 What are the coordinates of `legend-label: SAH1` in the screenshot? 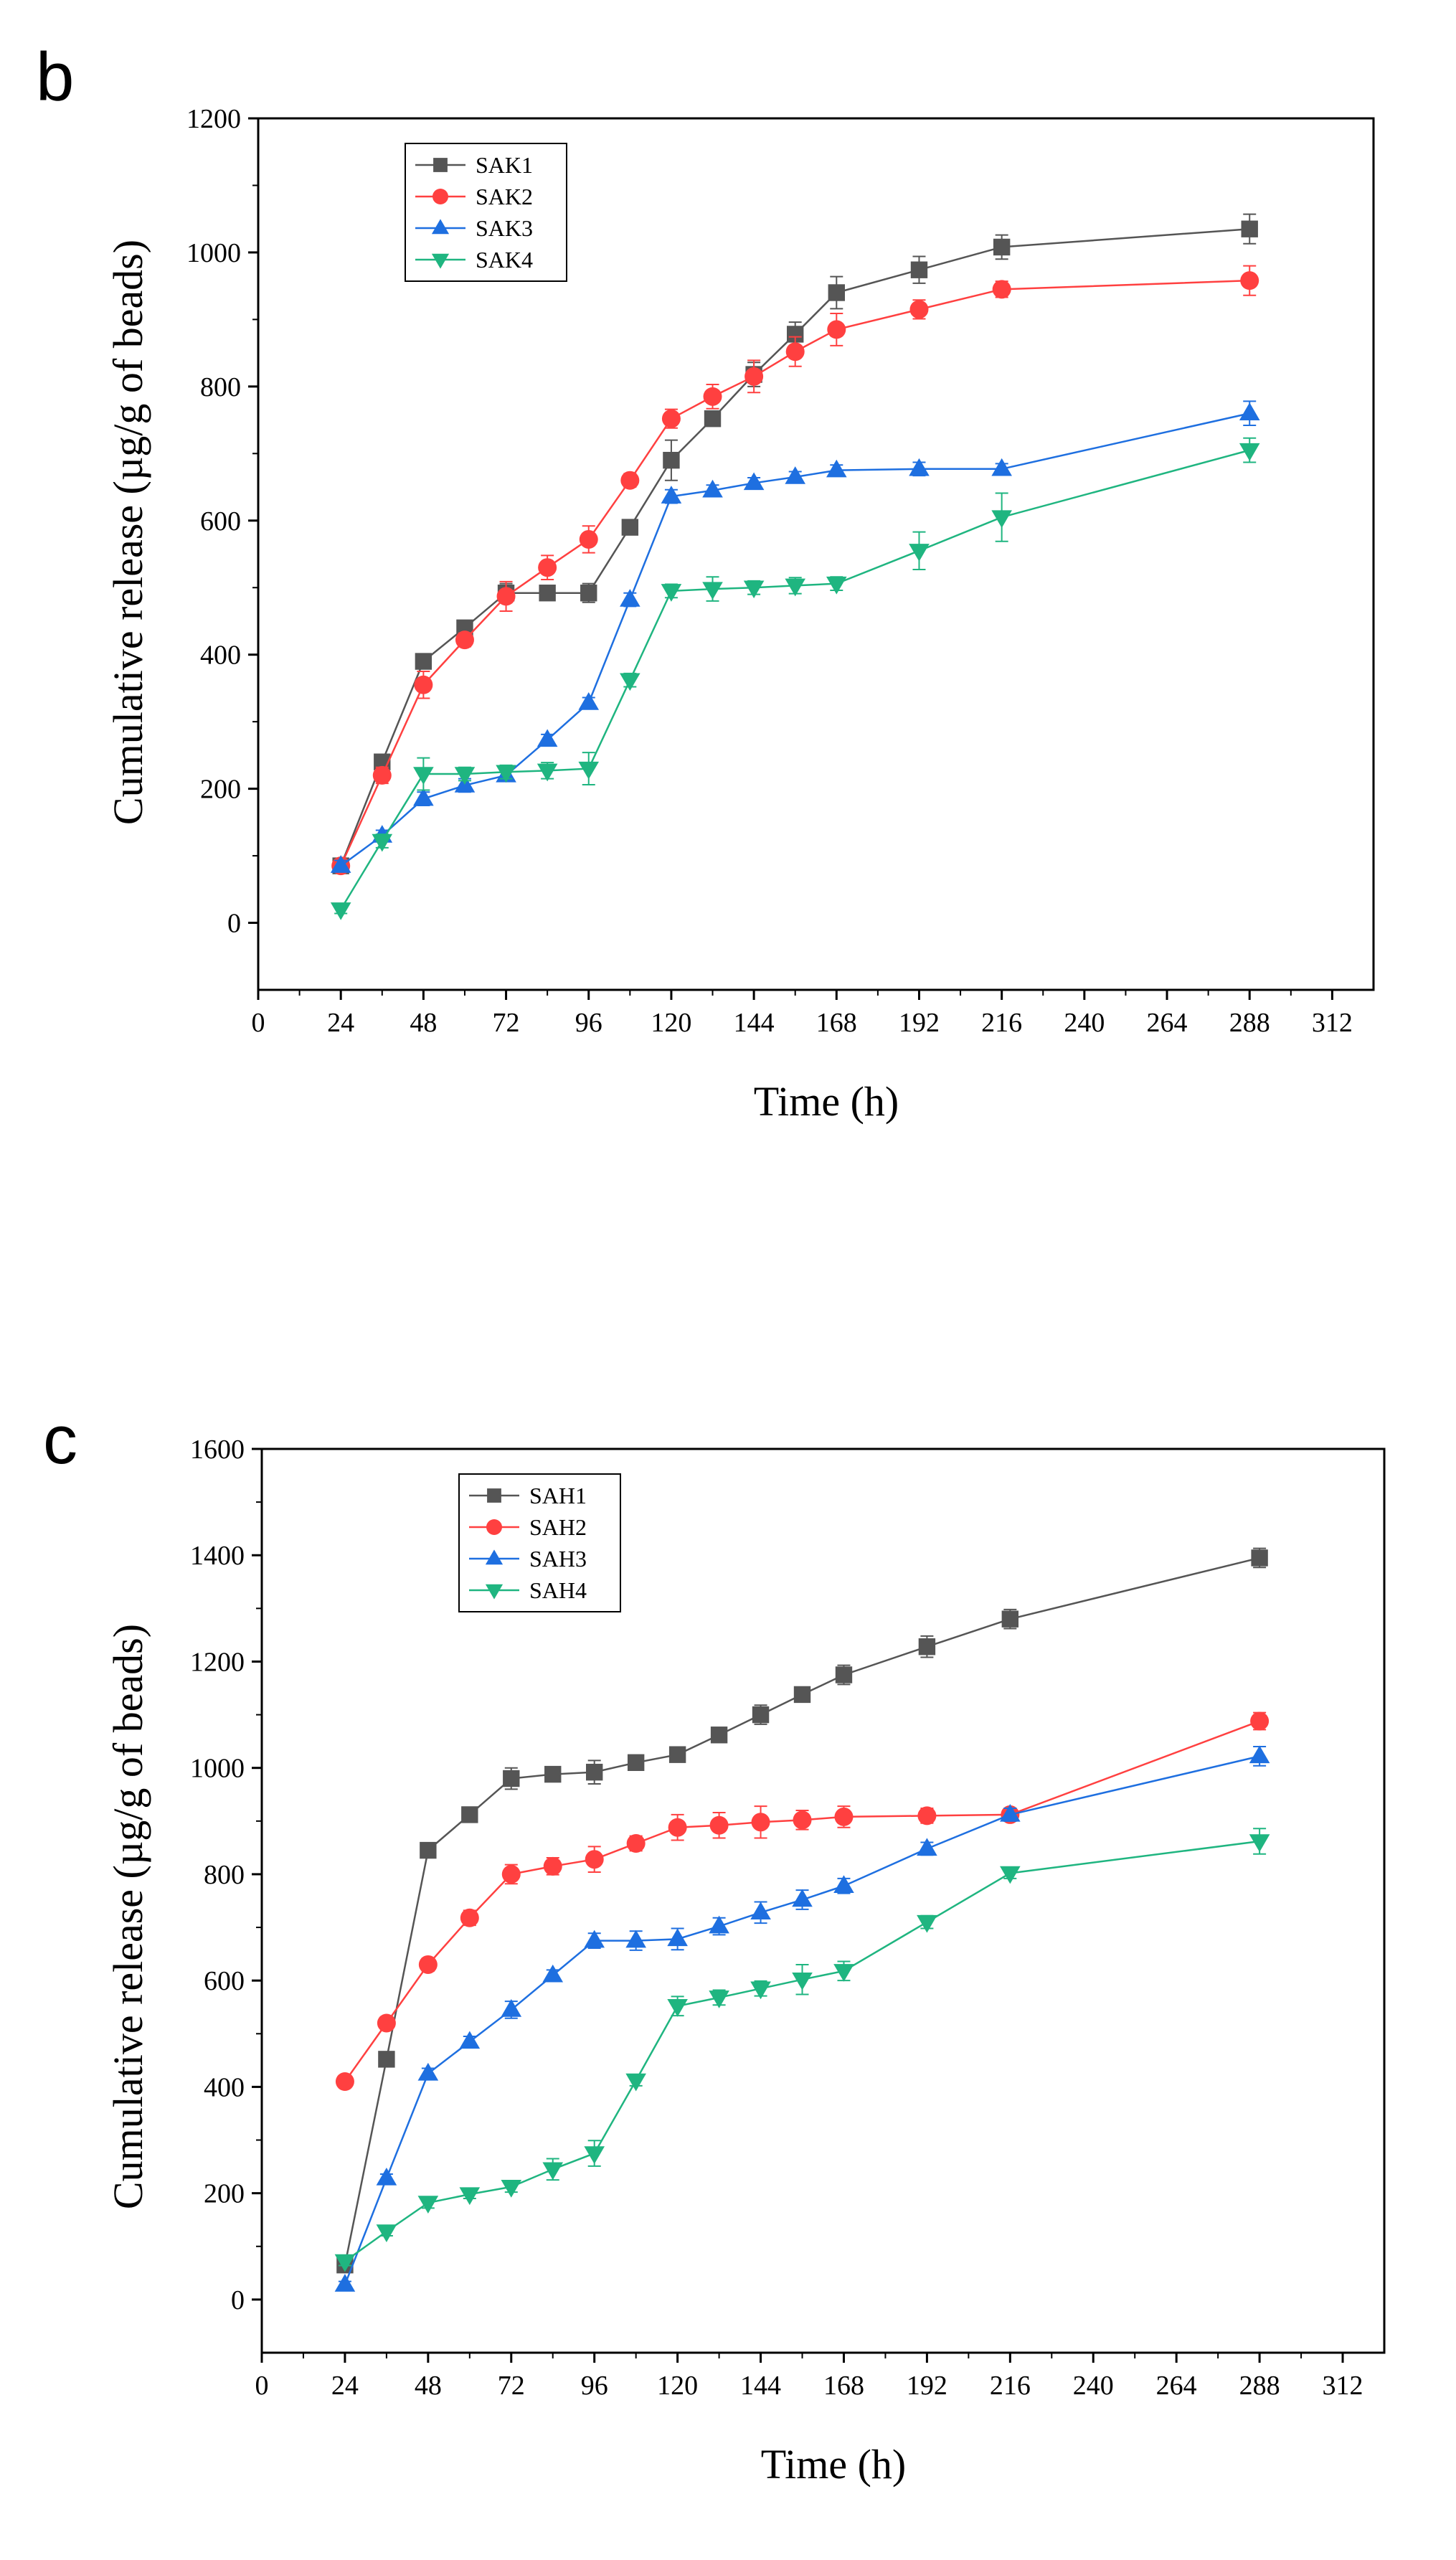 It's located at (558, 1495).